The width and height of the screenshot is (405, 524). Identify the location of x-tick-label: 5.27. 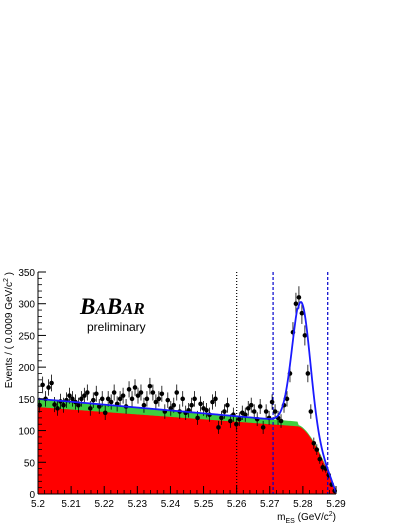
(270, 504).